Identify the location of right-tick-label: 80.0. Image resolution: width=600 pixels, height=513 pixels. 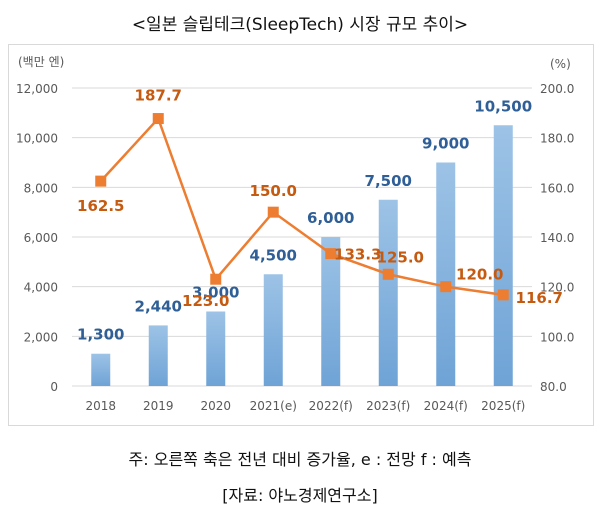
(553, 387).